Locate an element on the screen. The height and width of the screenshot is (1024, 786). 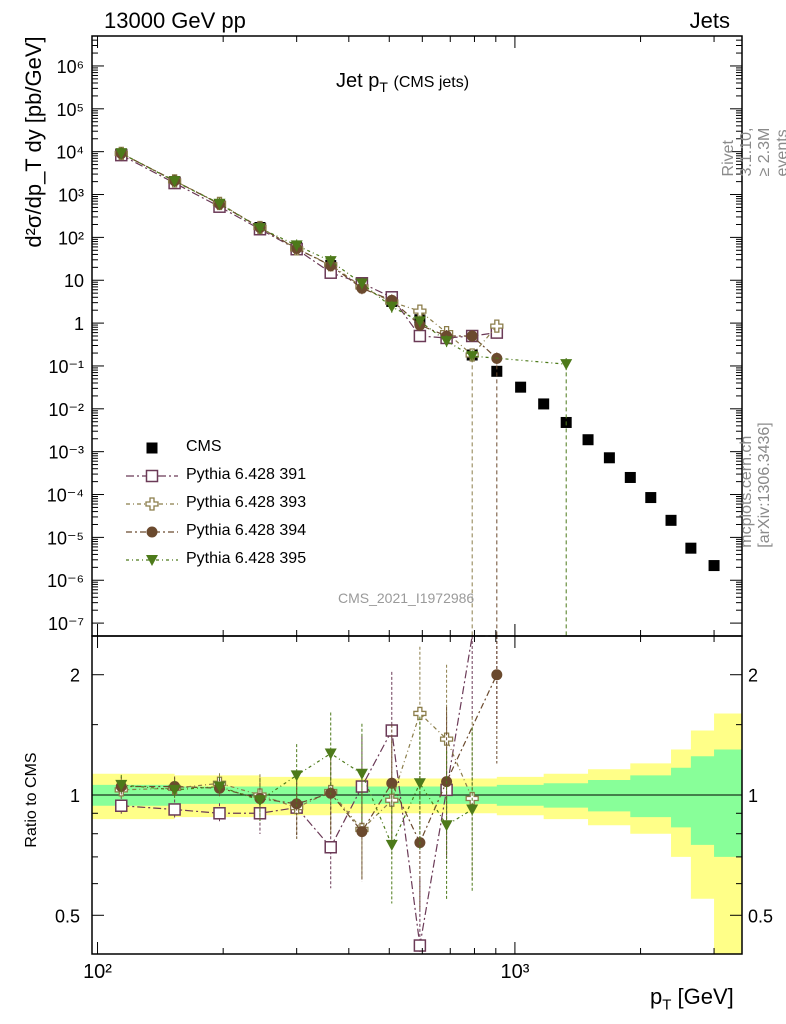
y-tick-label-main: 10⁻⁷ is located at coordinates (66, 624).